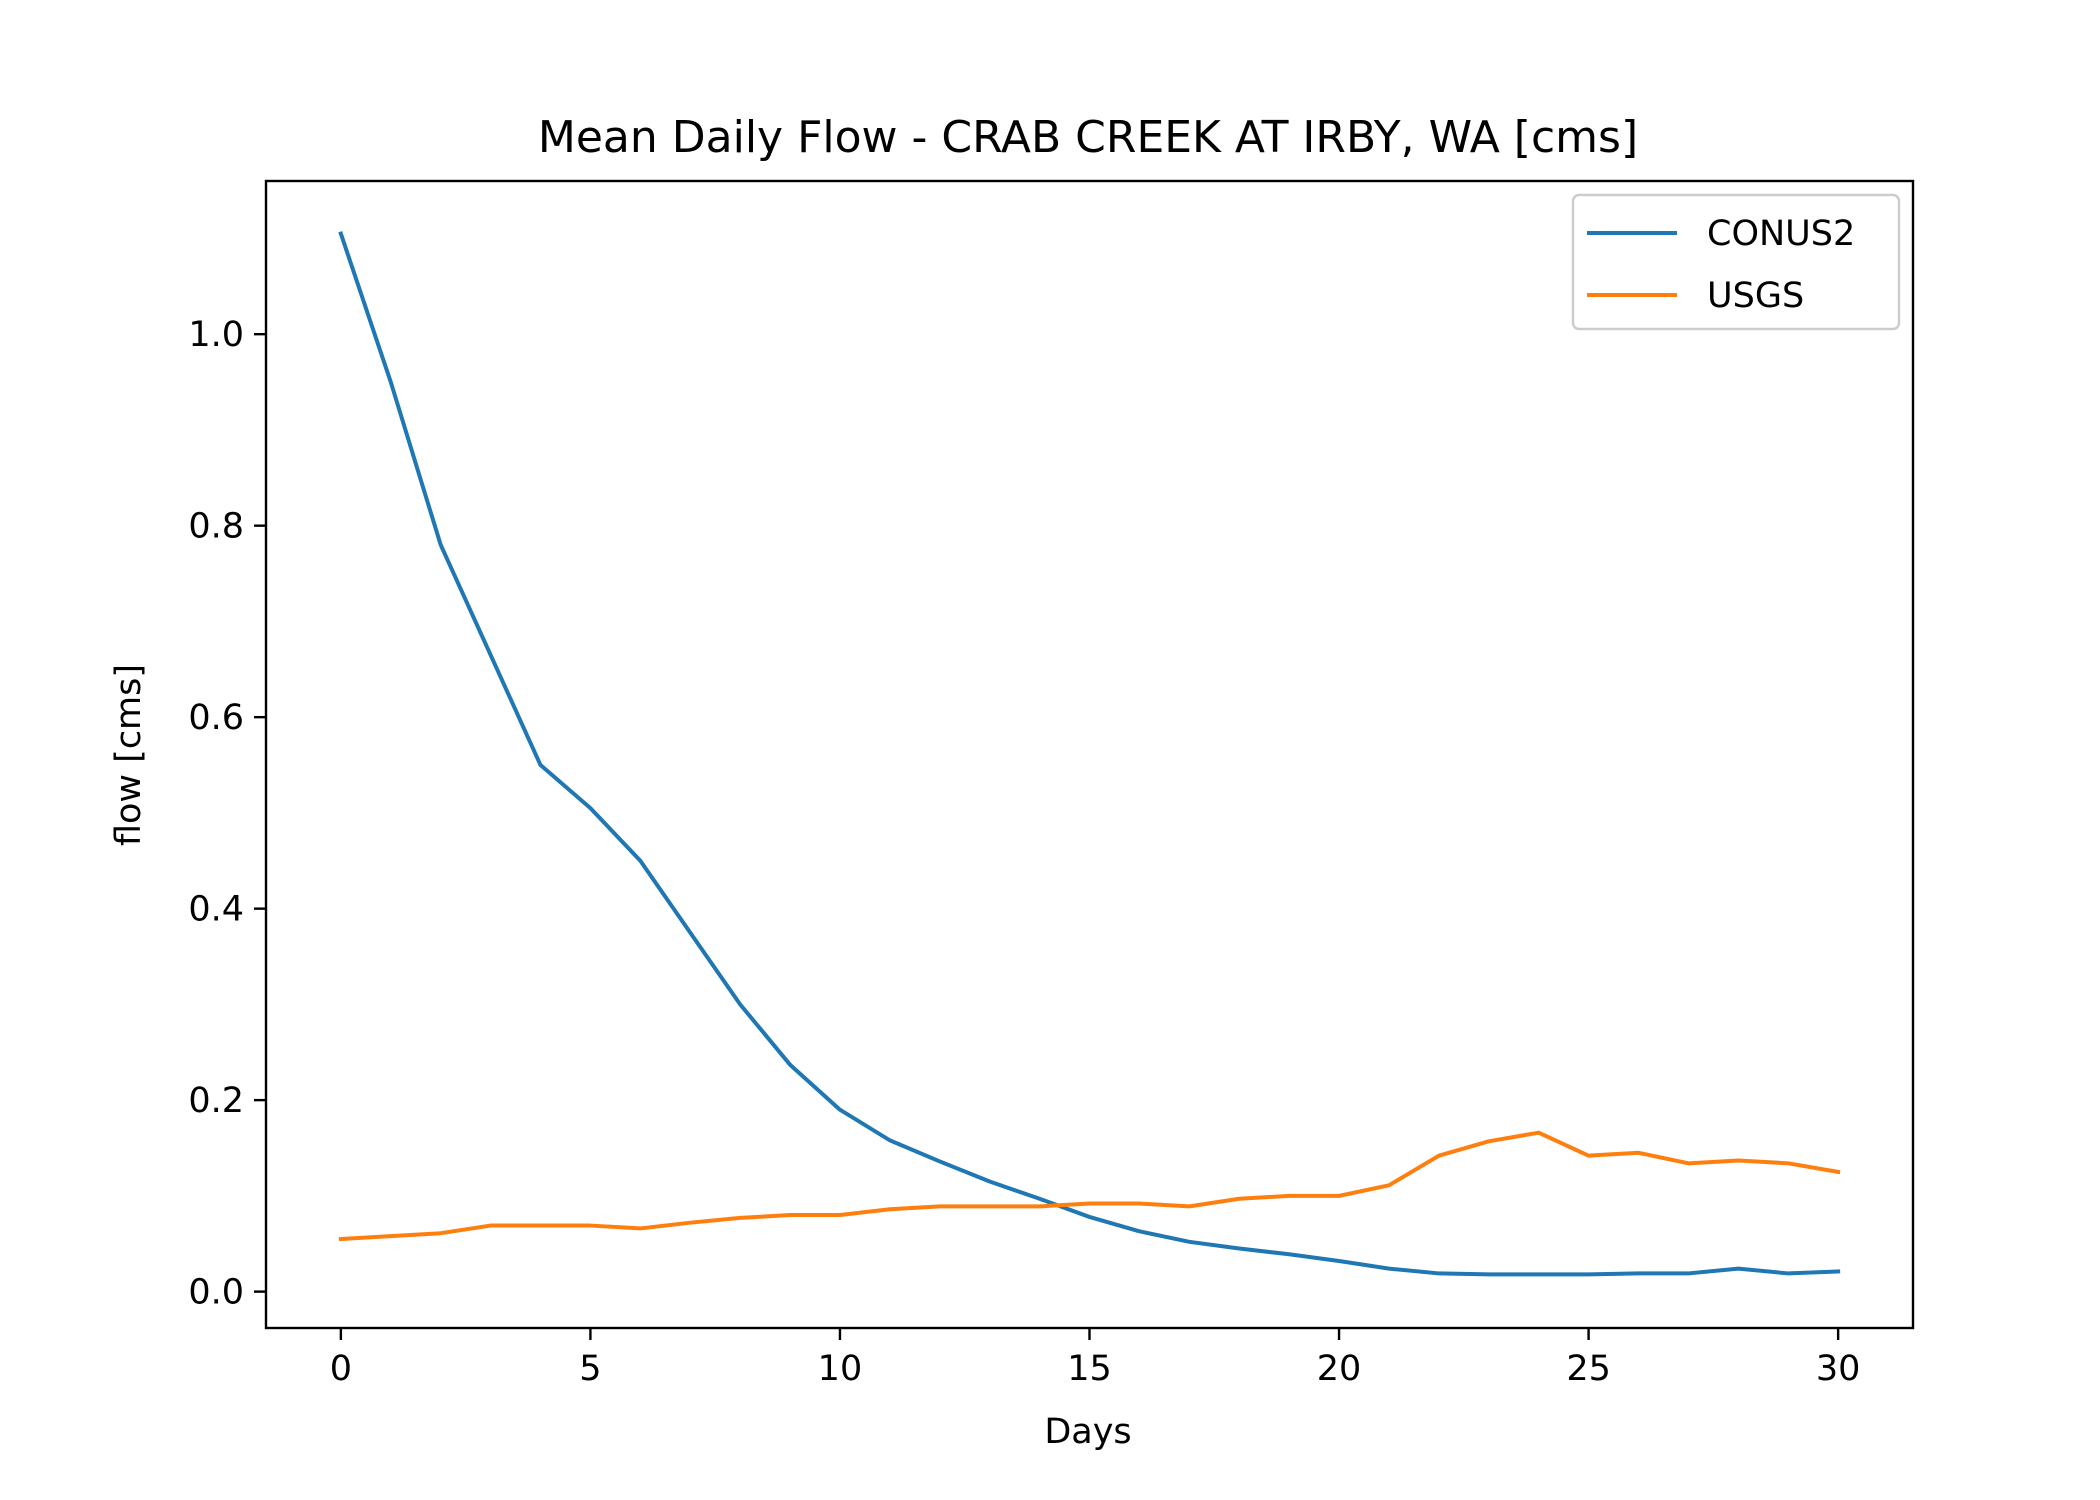 Image resolution: width=2100 pixels, height=1500 pixels. Describe the element at coordinates (216, 527) in the screenshot. I see `y-tick-label: 0.8` at that location.